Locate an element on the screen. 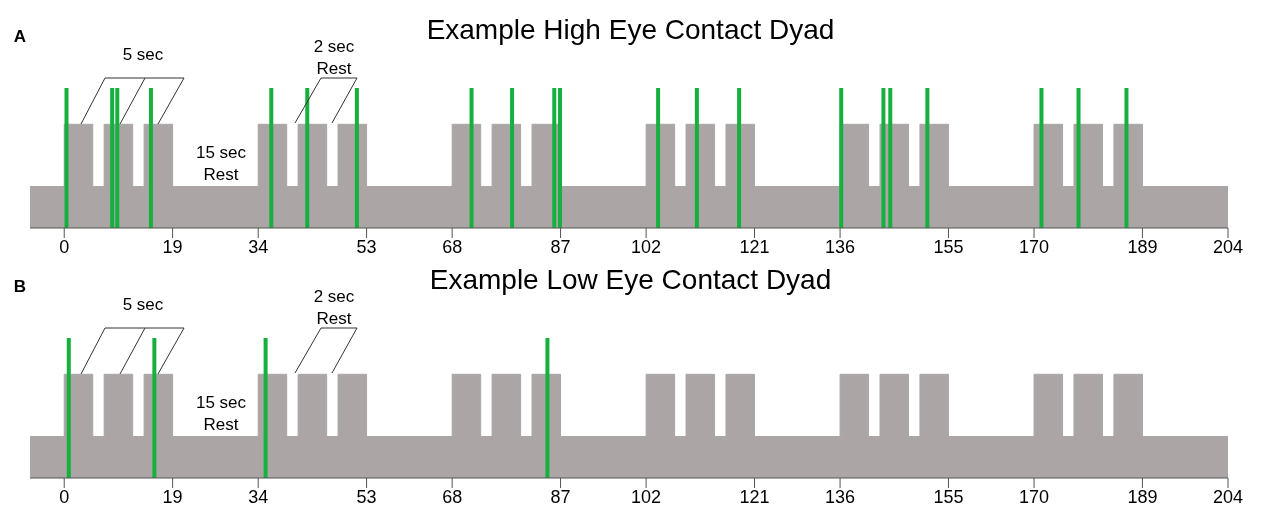 The width and height of the screenshot is (1263, 513). text: B is located at coordinates (20, 287).